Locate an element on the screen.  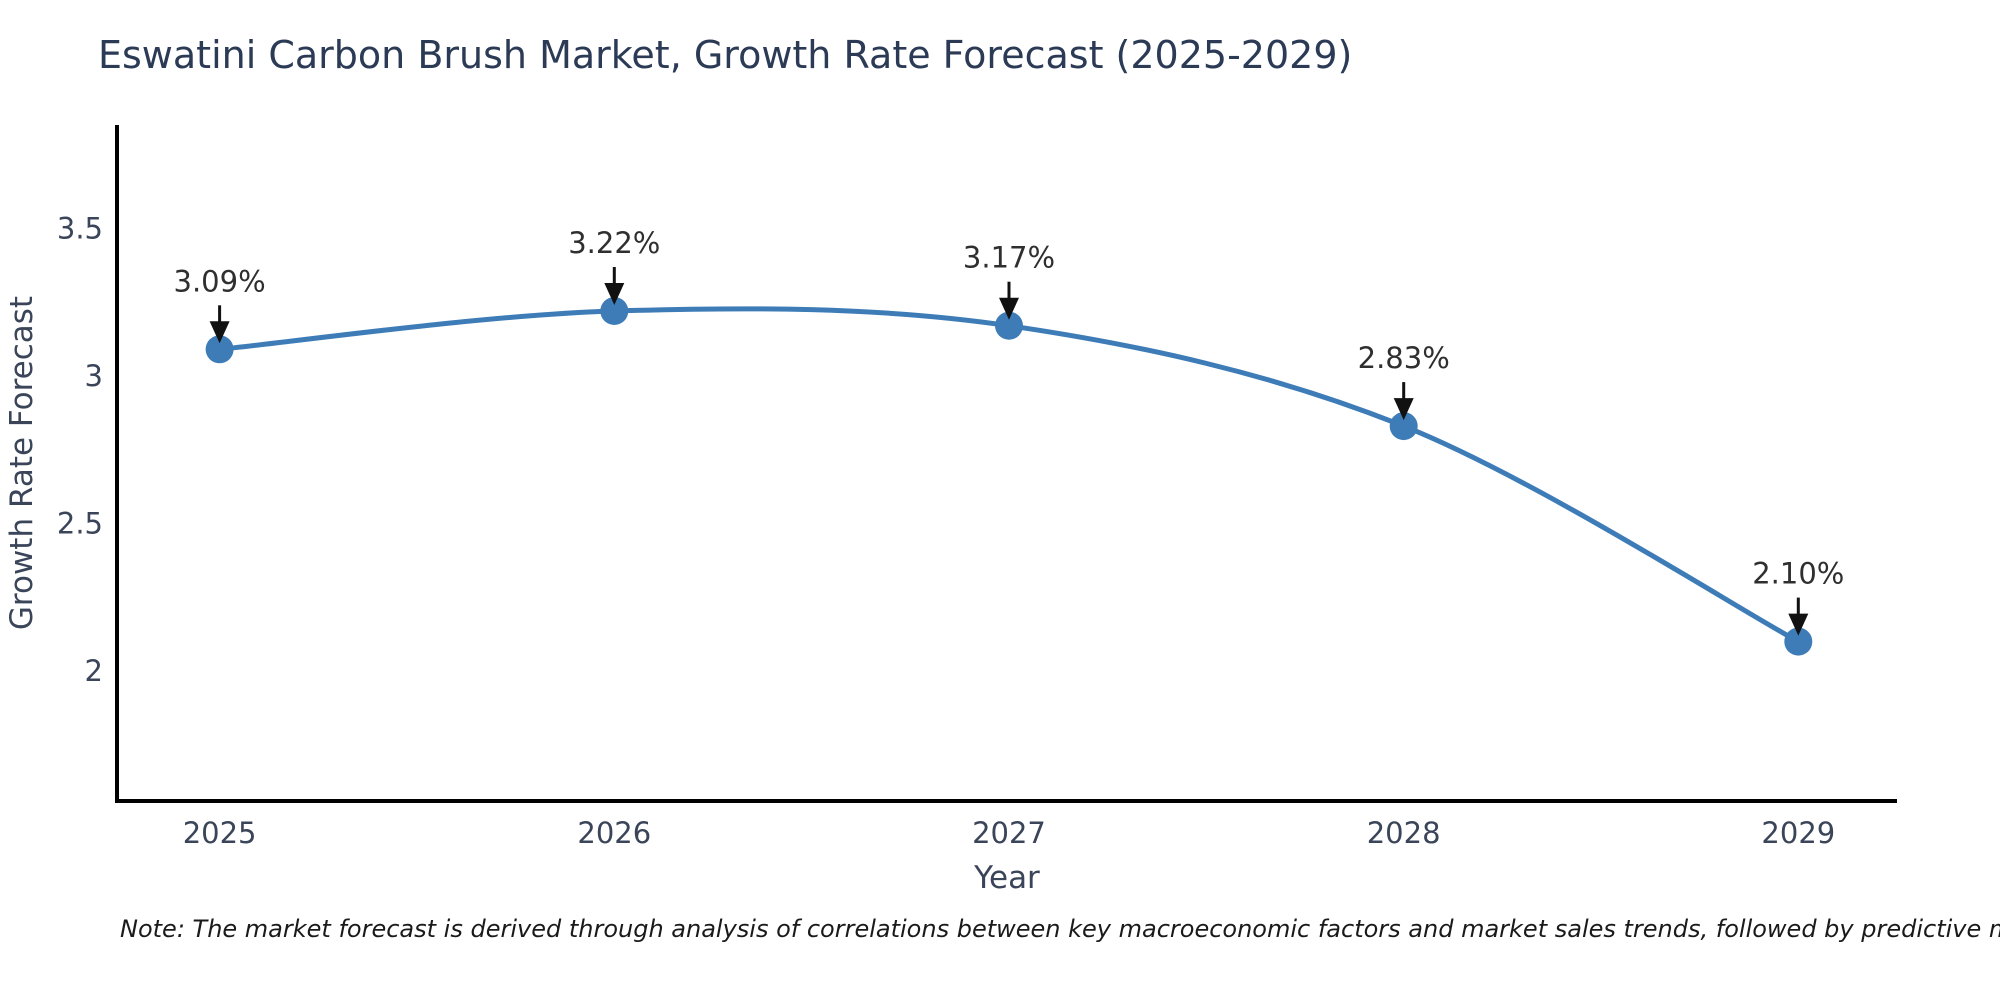
x-tick-label: 2028 is located at coordinates (1404, 833).